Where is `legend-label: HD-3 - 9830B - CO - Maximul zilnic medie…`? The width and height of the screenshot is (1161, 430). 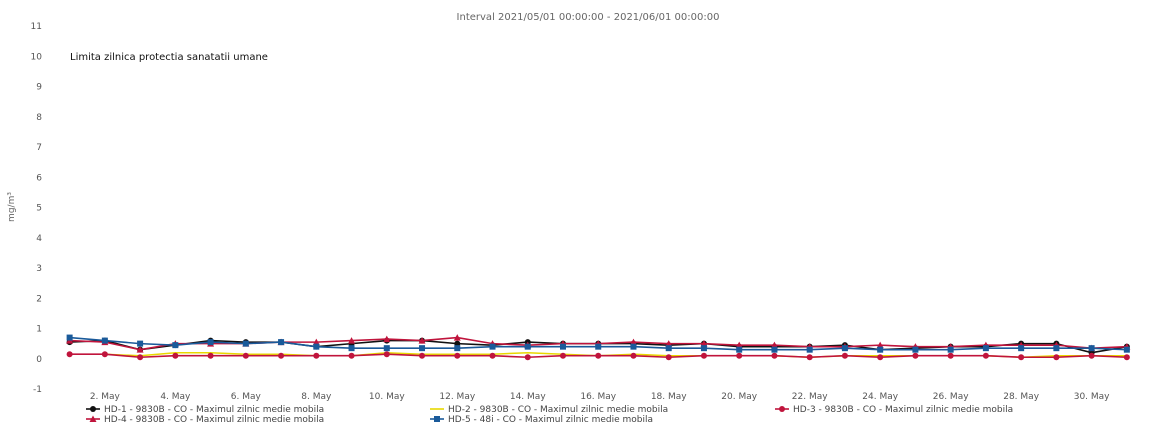
legend-label: HD-3 - 9830B - CO - Maximul zilnic medie… is located at coordinates (903, 410).